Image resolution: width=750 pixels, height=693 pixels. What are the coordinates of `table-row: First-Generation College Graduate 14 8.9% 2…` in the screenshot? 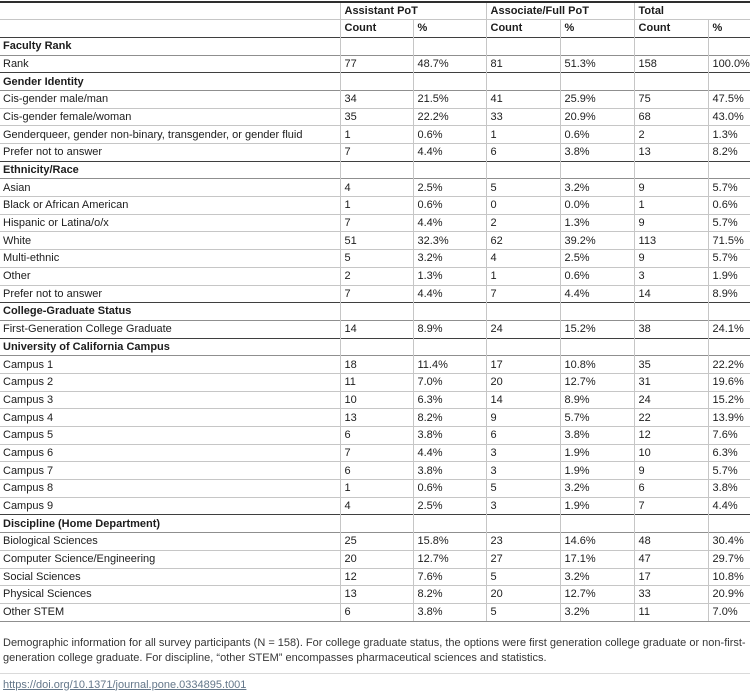 It's located at (375, 329).